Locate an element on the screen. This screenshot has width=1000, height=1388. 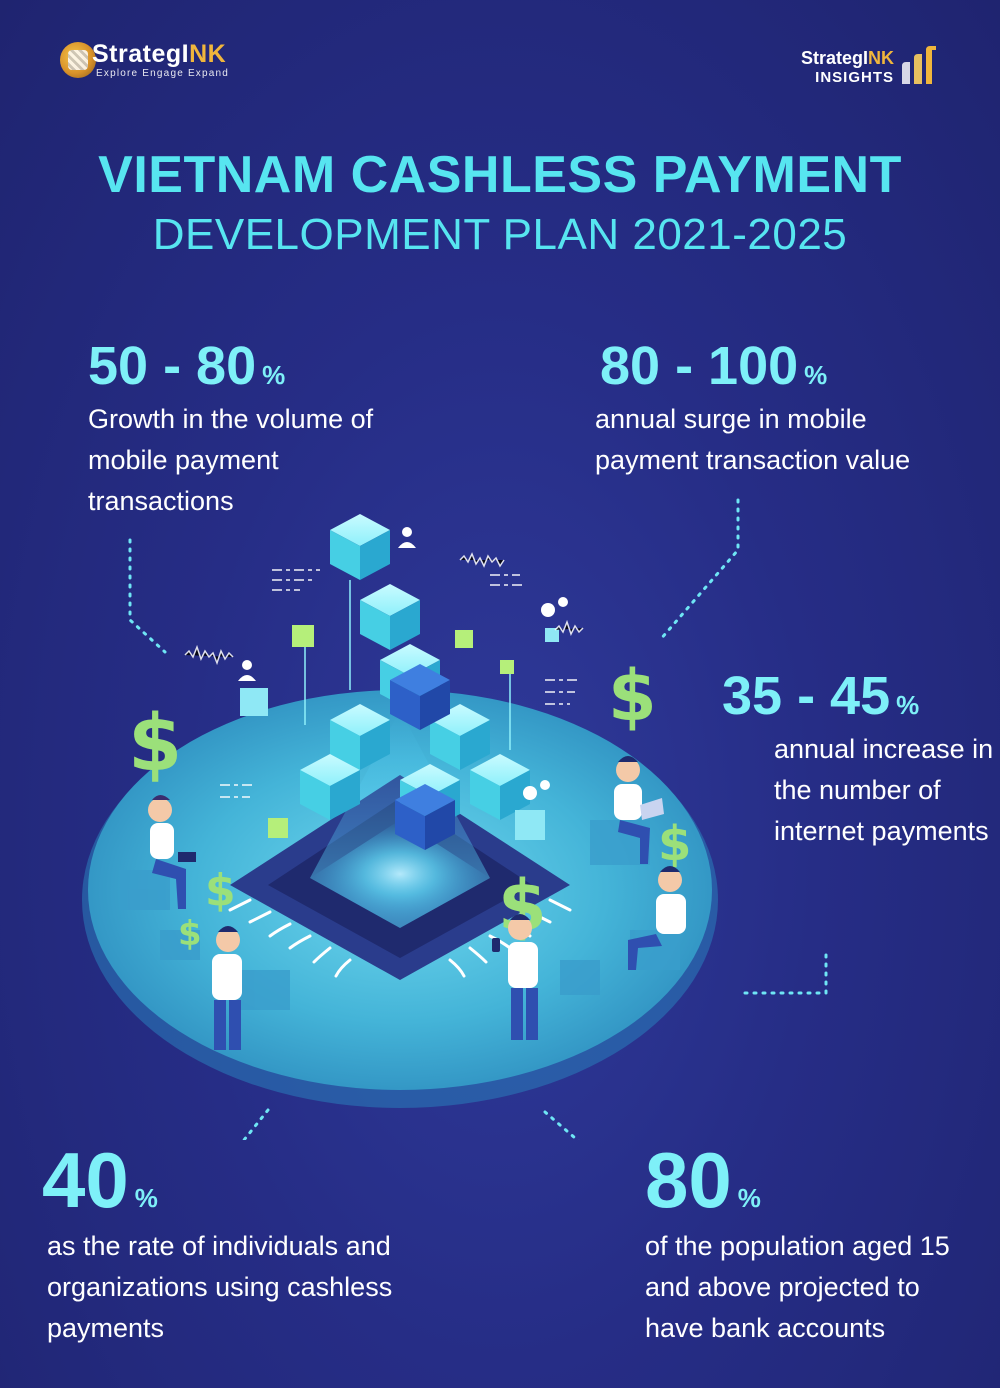
person-with-phone is located at coordinates (515, 977).